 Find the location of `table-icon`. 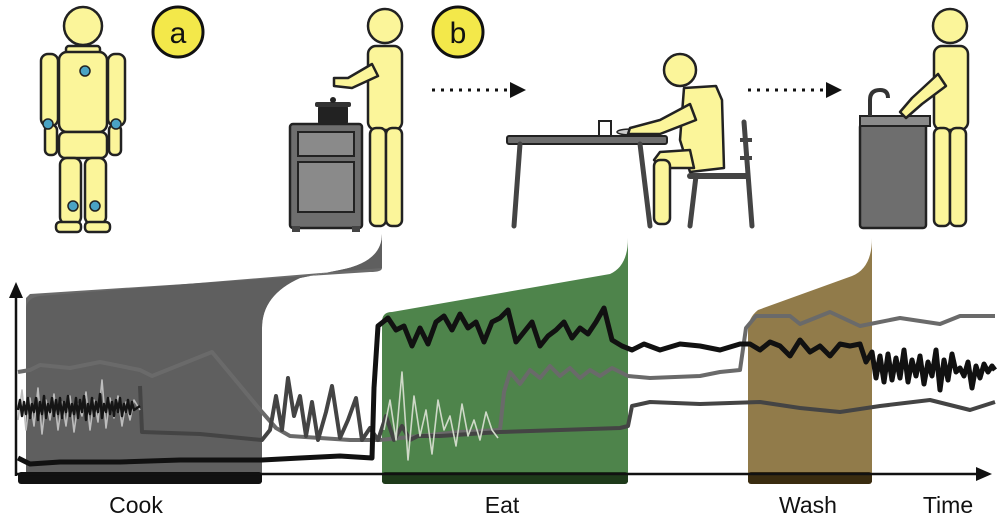

table-icon is located at coordinates (587, 173).